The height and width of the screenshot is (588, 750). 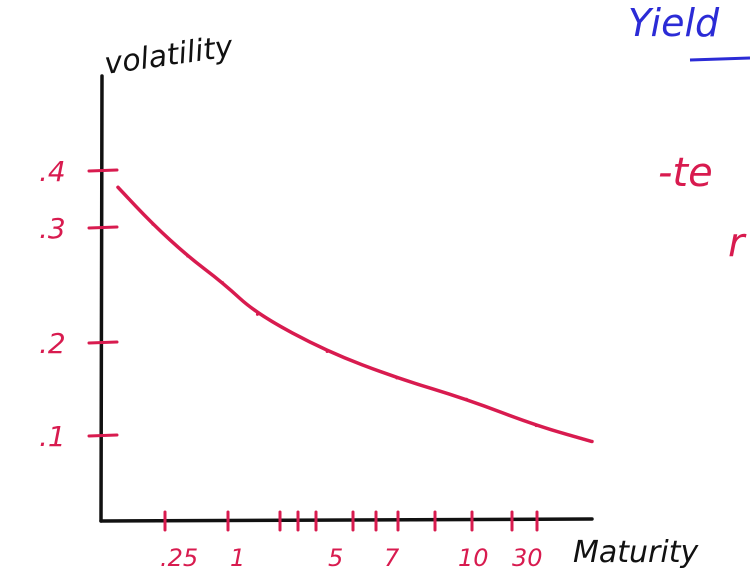 What do you see at coordinates (351, 541) in the screenshot?
I see `x-ticks: .25 1 5 7 10 30` at bounding box center [351, 541].